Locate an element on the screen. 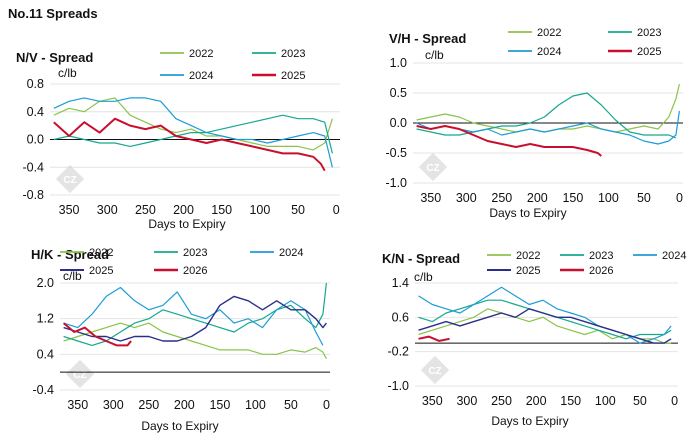  chart-title: N/V - Spread is located at coordinates (54, 57).